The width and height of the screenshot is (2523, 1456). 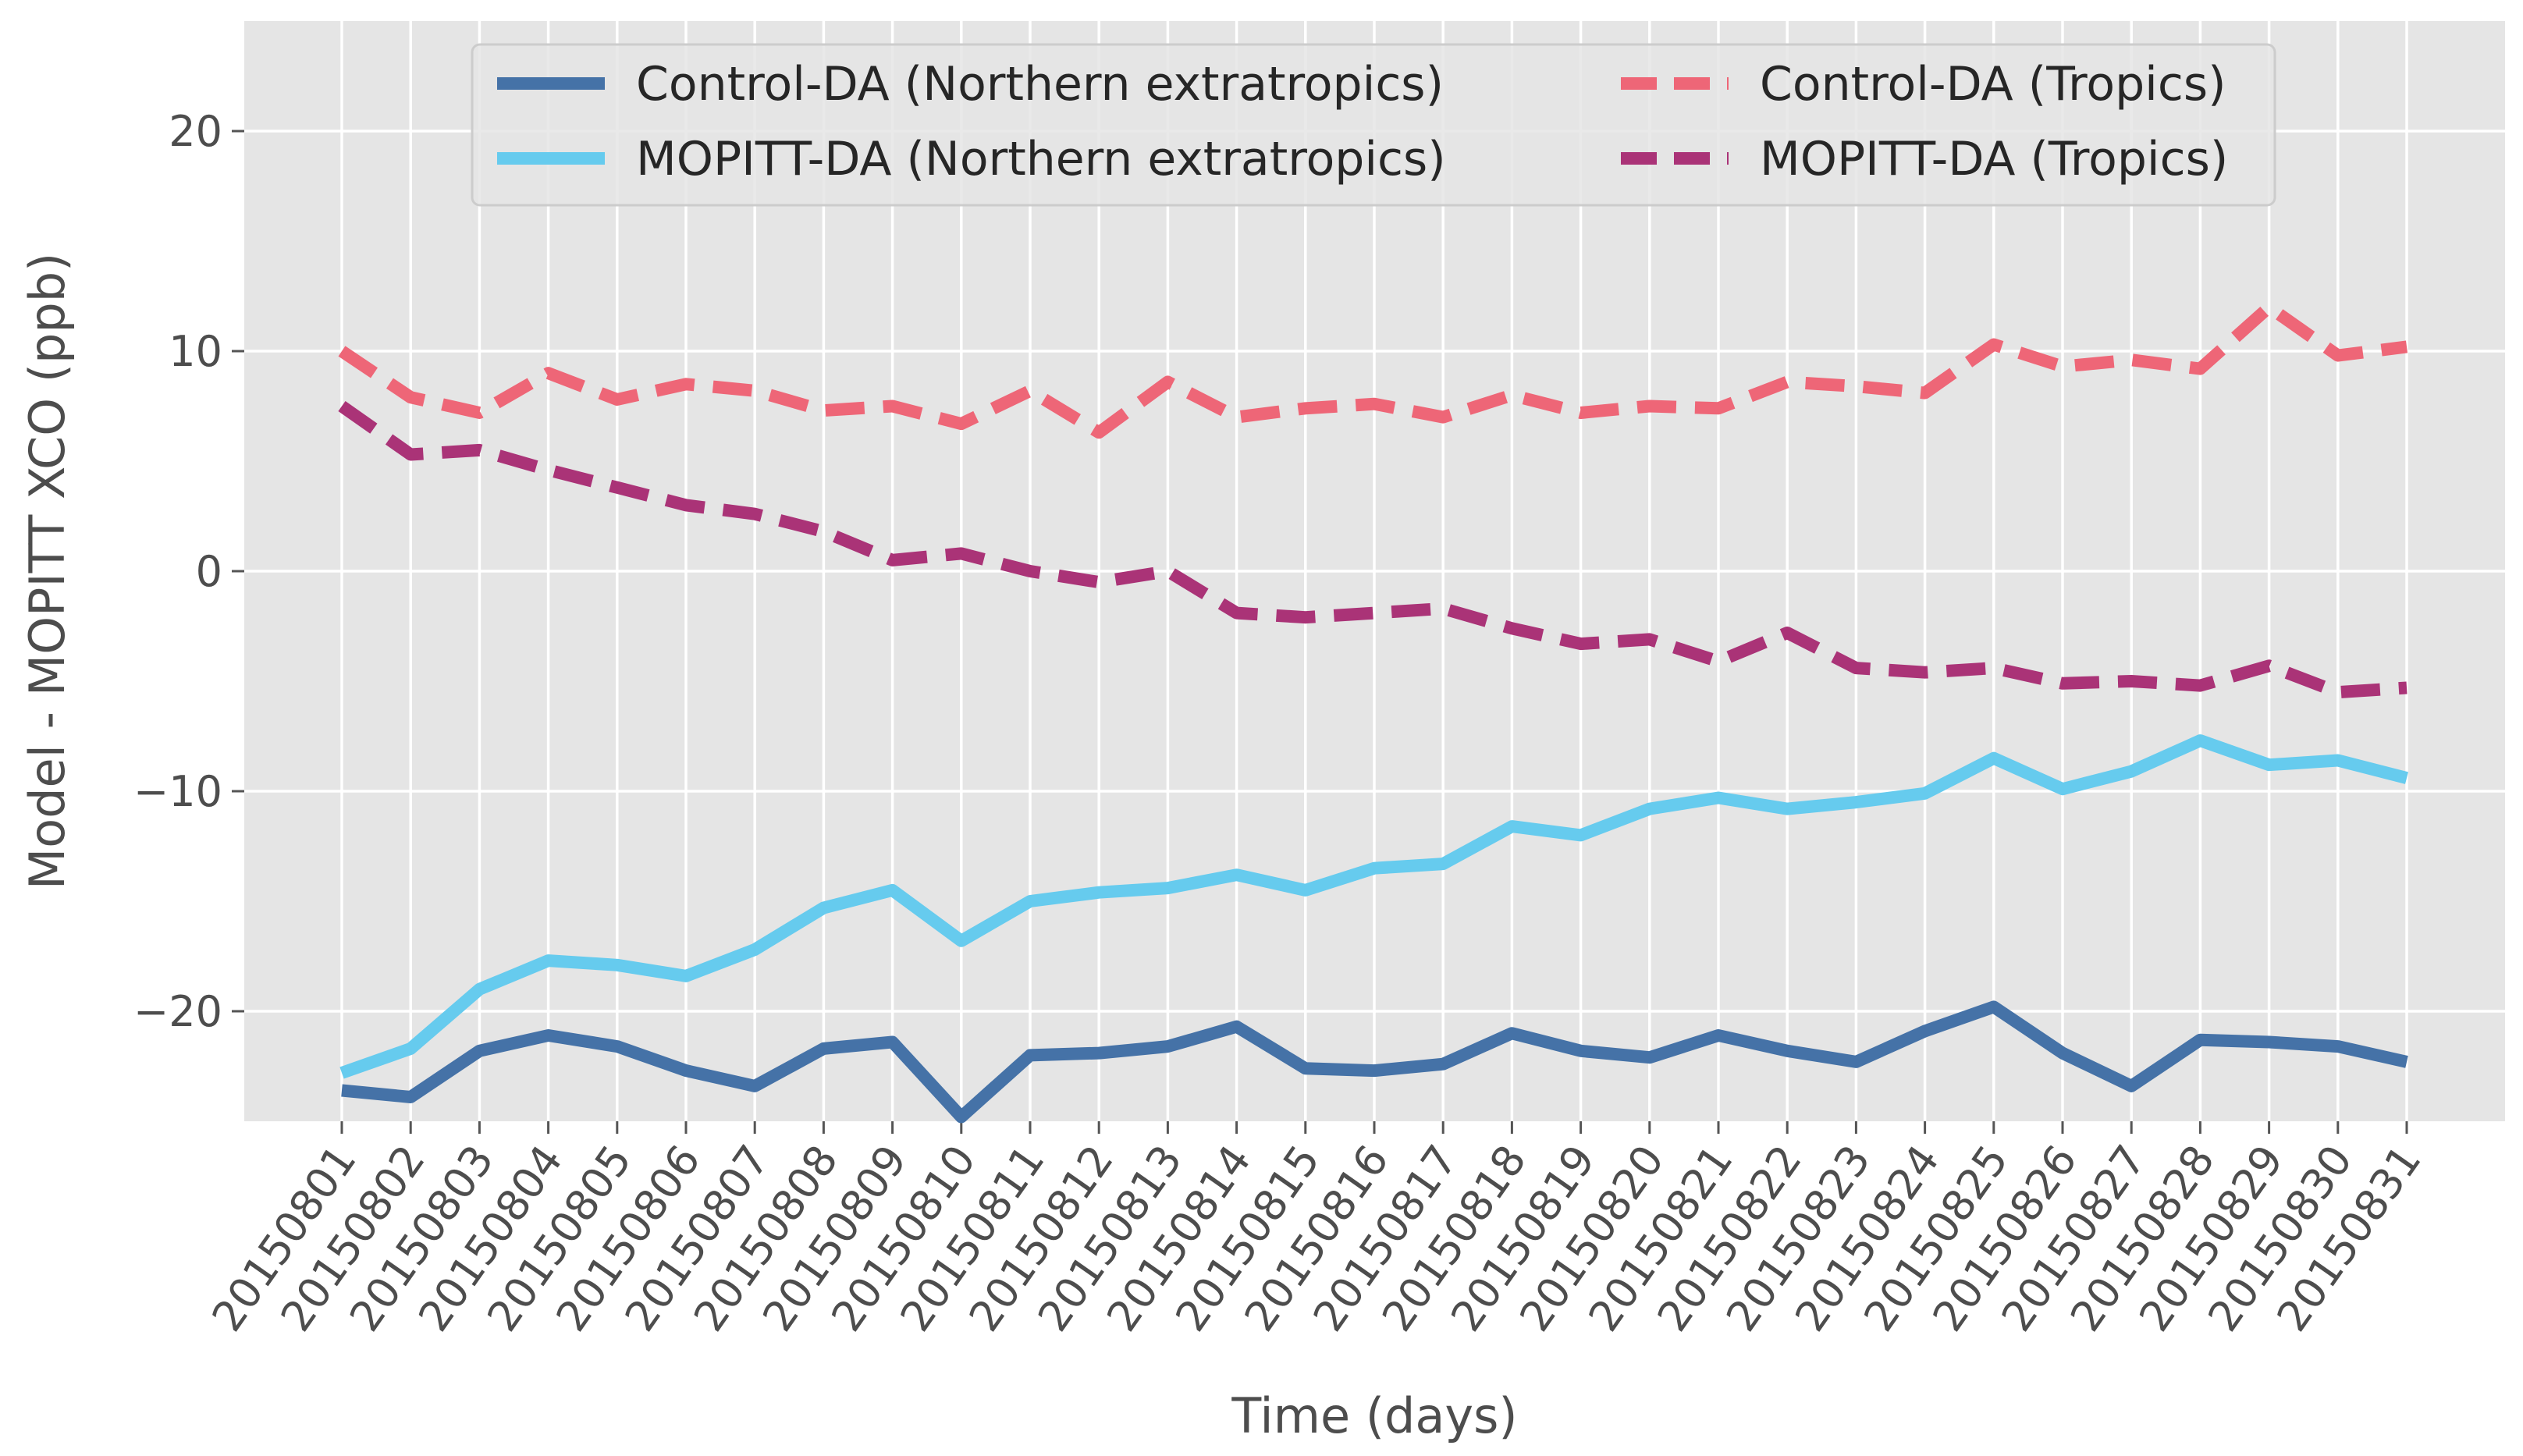 What do you see at coordinates (47, 572) in the screenshot?
I see `y-axis-title: Model - MOPITT XCO (ppb)` at bounding box center [47, 572].